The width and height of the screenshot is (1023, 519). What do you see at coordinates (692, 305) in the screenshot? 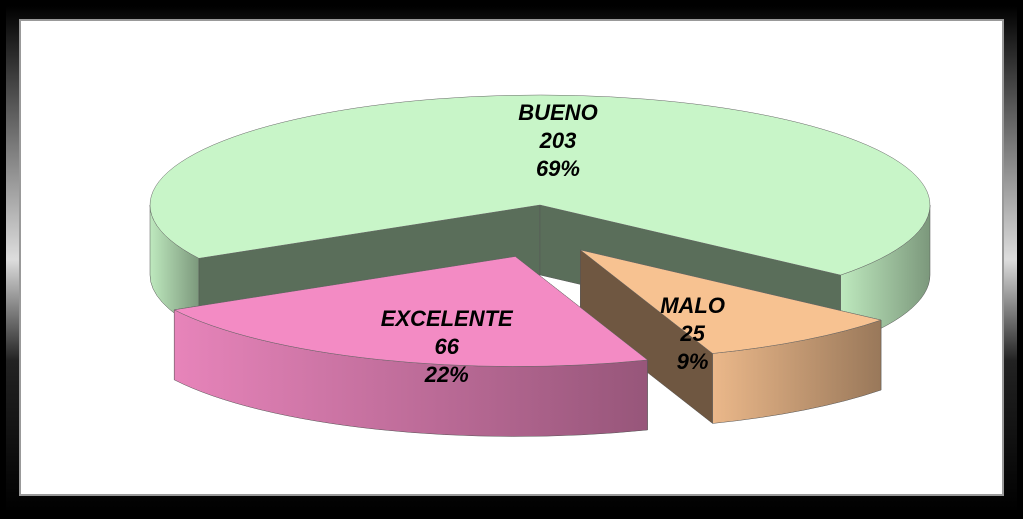
I see `slice-label-name: MALO` at bounding box center [692, 305].